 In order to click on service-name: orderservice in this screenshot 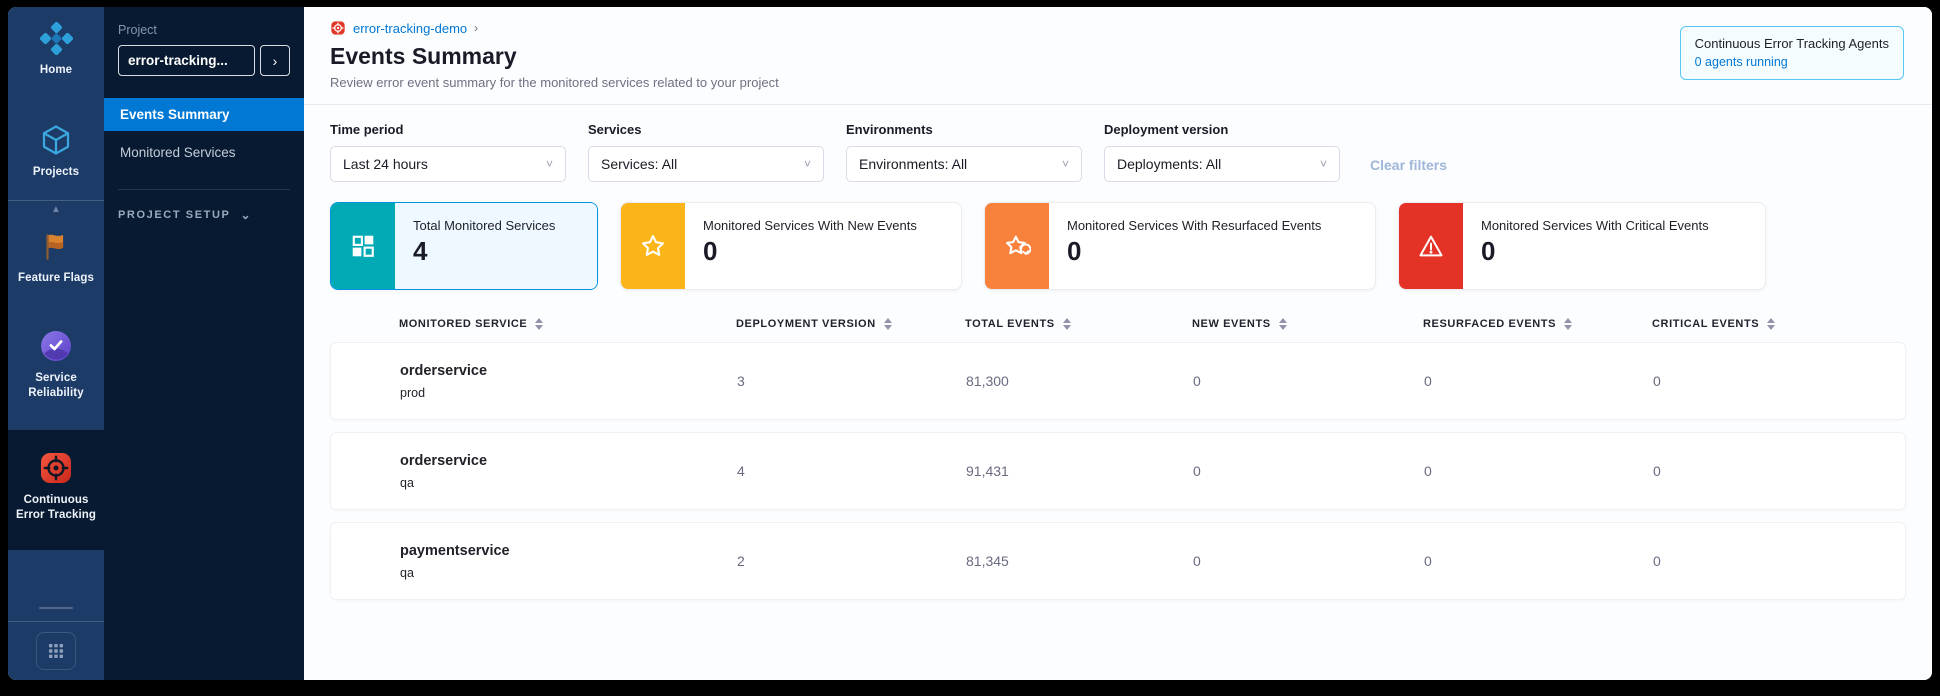, I will do `click(444, 370)`.